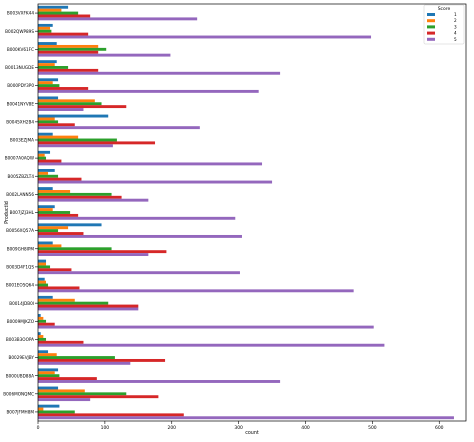 This screenshot has height=442, width=474. I want to click on y-tick-label: B002LANN56, so click(20, 194).